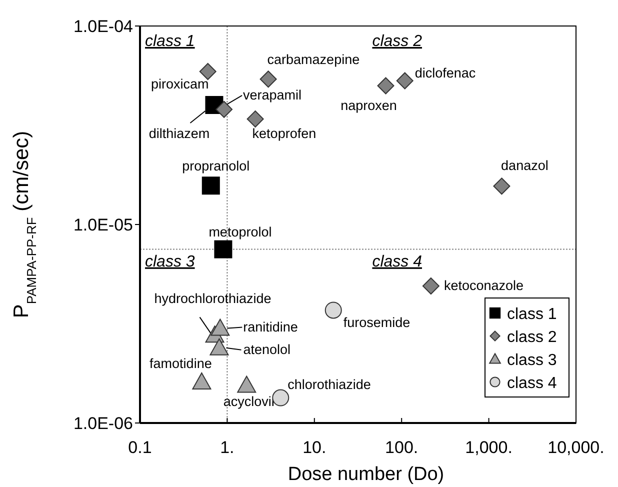 This screenshot has width=618, height=487. Describe the element at coordinates (366, 474) in the screenshot. I see `x-axis-title: Dose number (Do)` at that location.